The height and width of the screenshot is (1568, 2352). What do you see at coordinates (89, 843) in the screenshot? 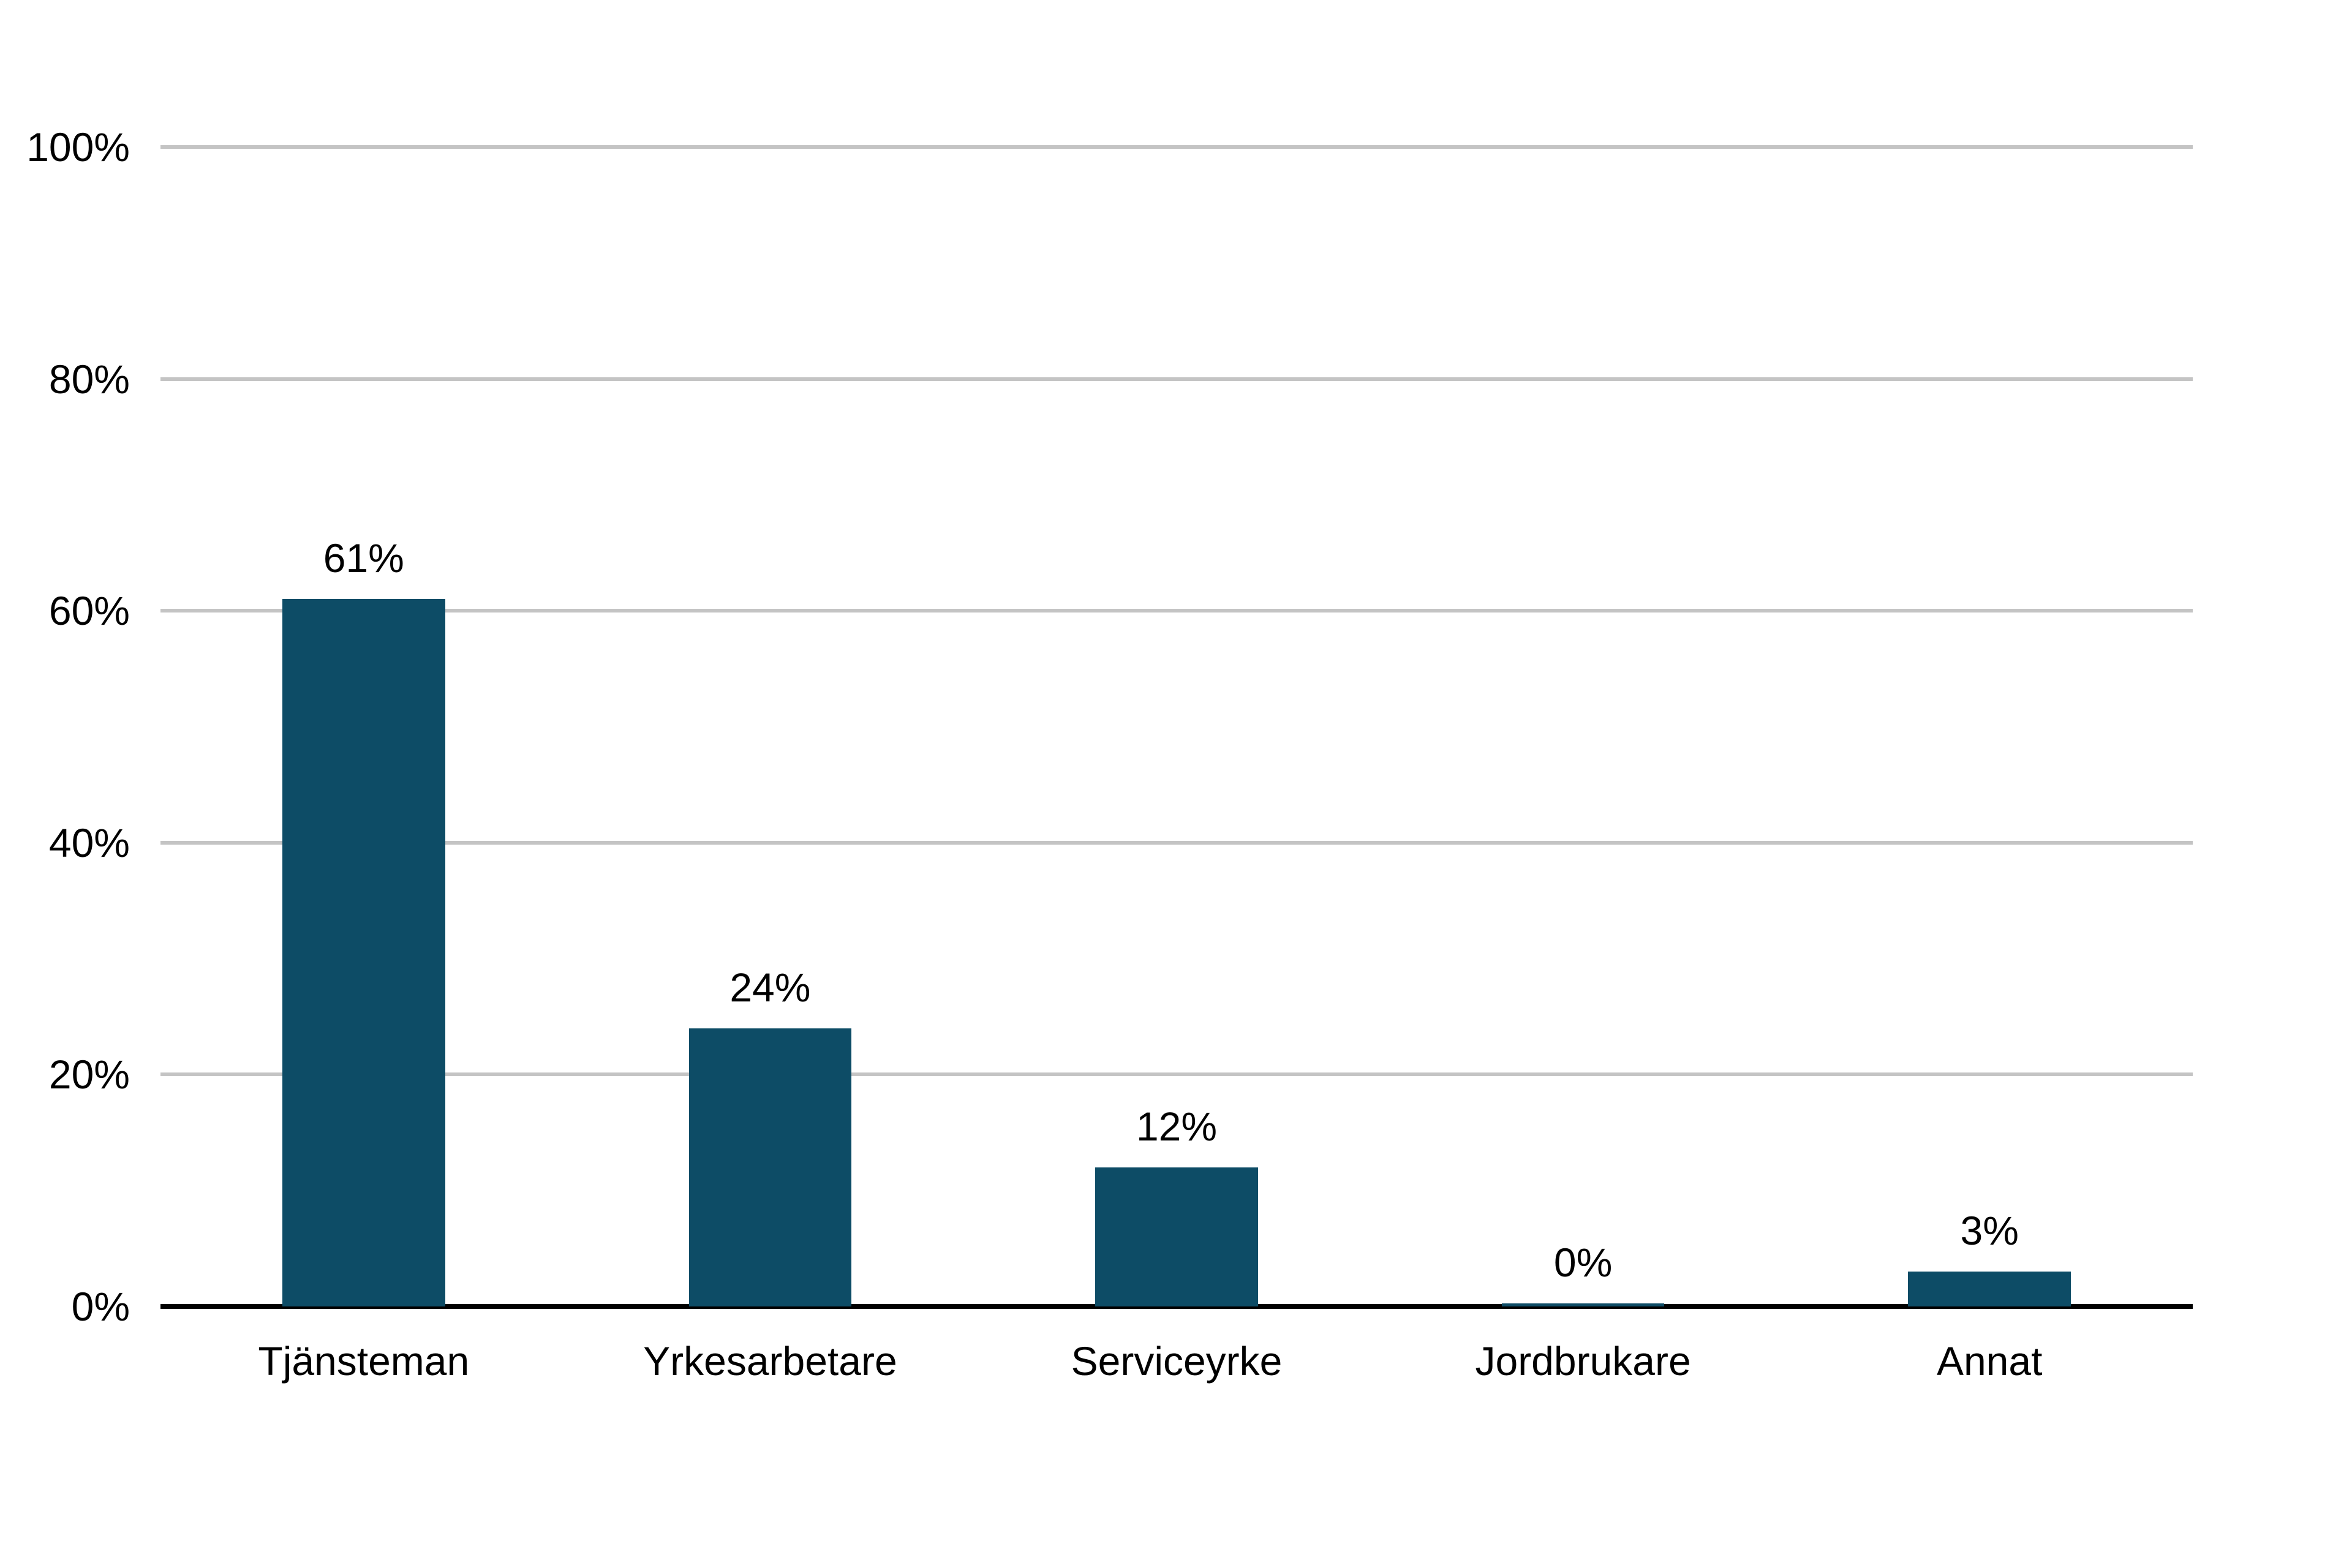
I see `y-axis-tick-label: 40%` at bounding box center [89, 843].